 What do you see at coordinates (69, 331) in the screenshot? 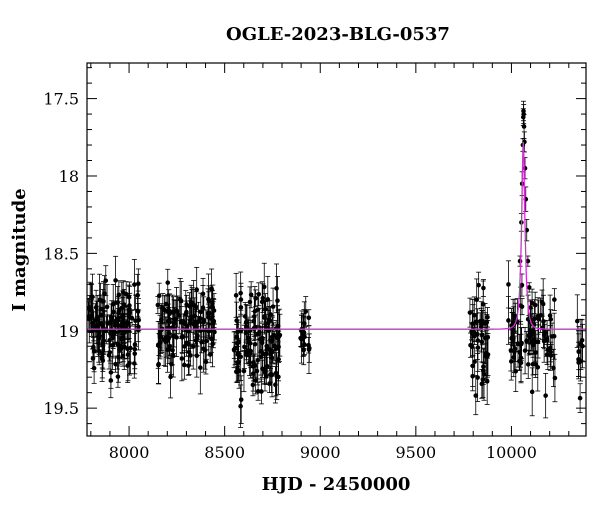
I see `y-tick-label: 19` at bounding box center [69, 331].